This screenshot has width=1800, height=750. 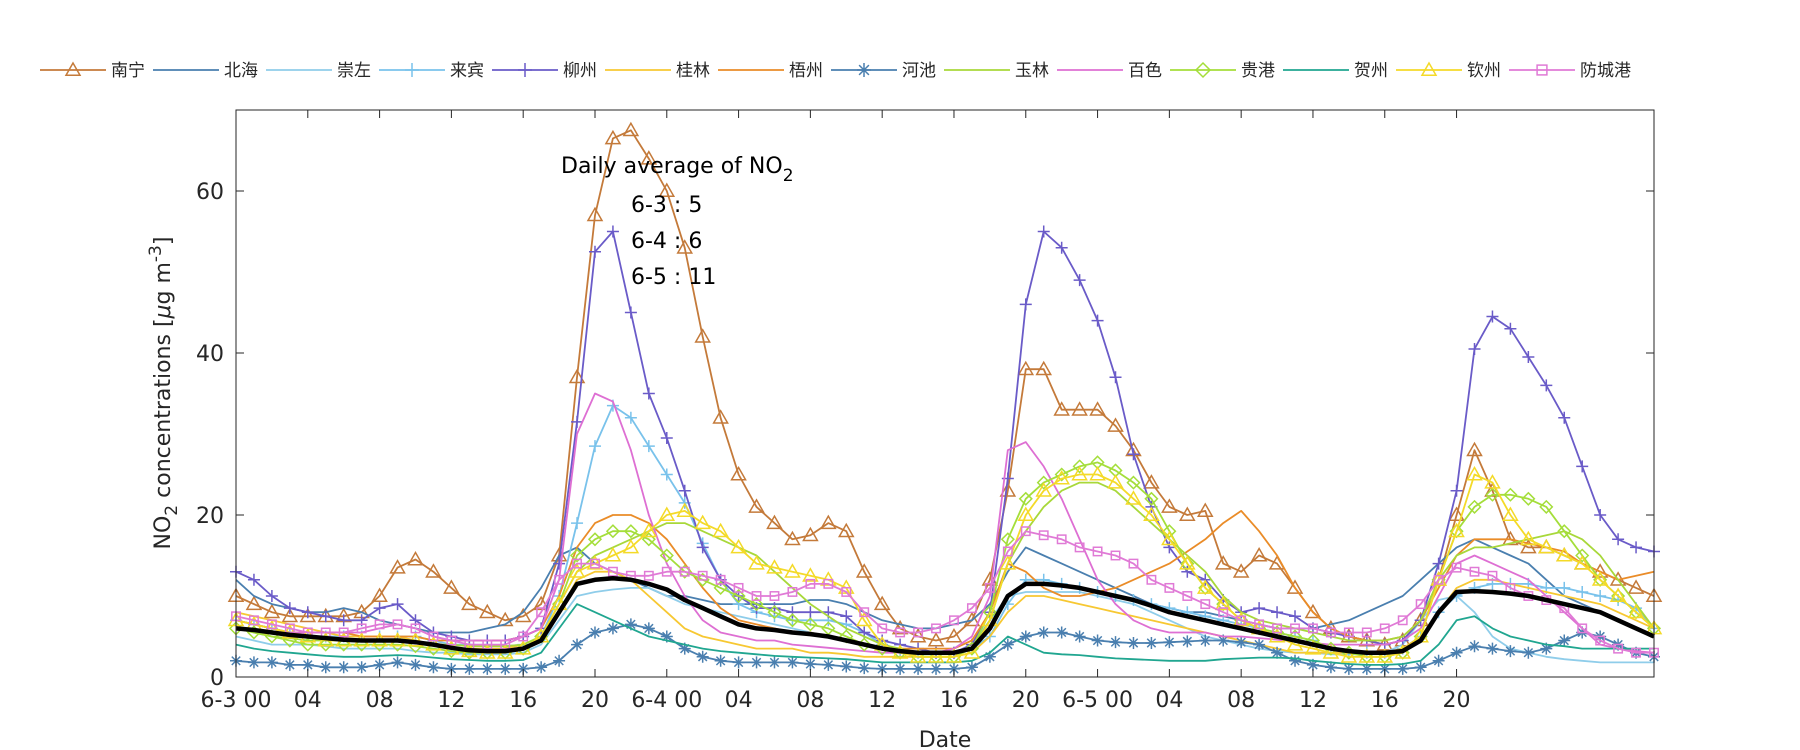 I want to click on legend-item: 防城港, so click(x=1570, y=71).